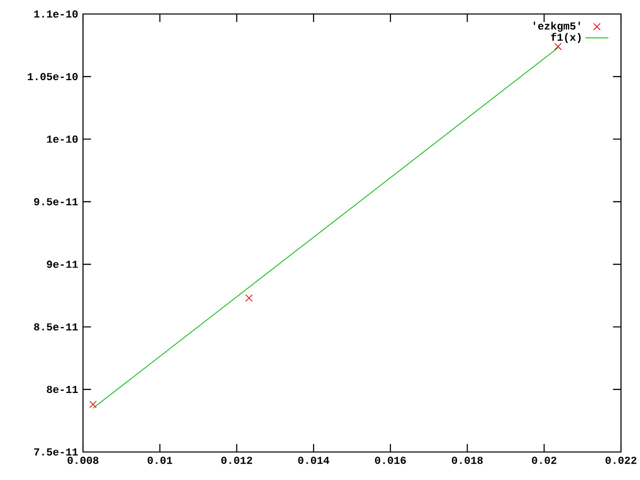  I want to click on legend-label: 'ezkgm5', so click(557, 27).